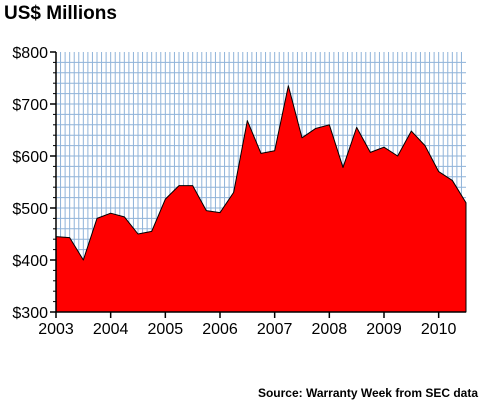 The image size is (484, 405). Describe the element at coordinates (30, 313) in the screenshot. I see `y-tick-label: $300` at that location.